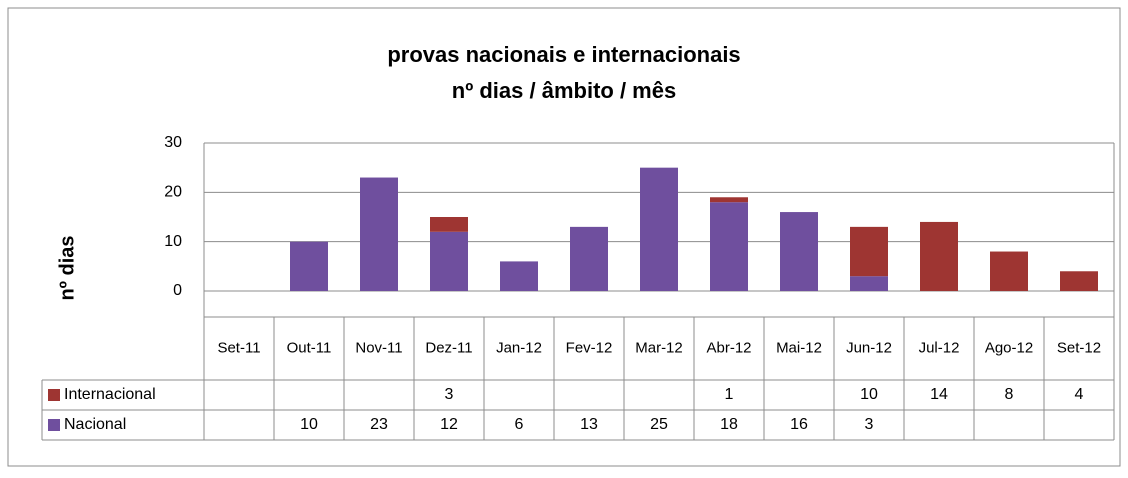 Image resolution: width=1128 pixels, height=478 pixels. What do you see at coordinates (728, 347) in the screenshot?
I see `x-tick-label: Abr-12` at bounding box center [728, 347].